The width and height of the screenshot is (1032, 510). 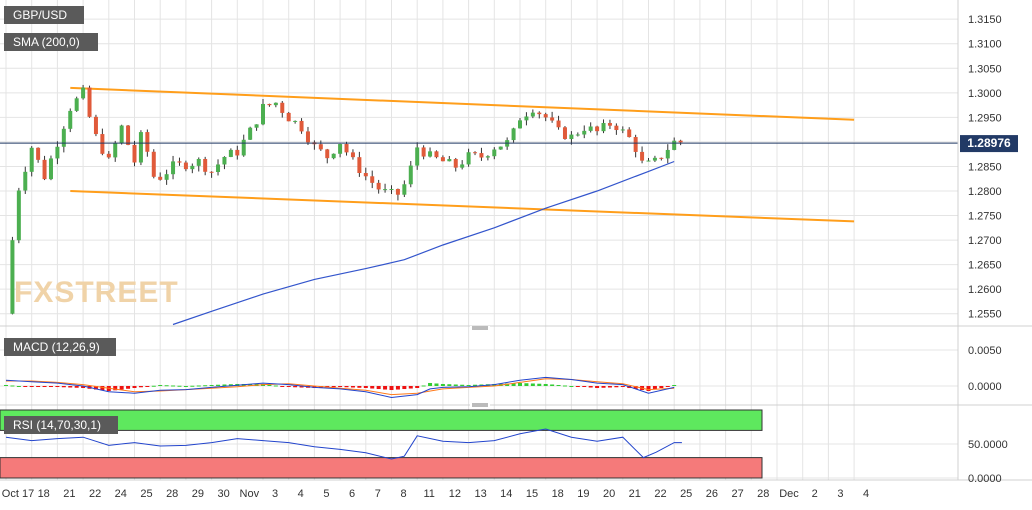 I want to click on price-tick-label: 1.2750, so click(x=985, y=217).